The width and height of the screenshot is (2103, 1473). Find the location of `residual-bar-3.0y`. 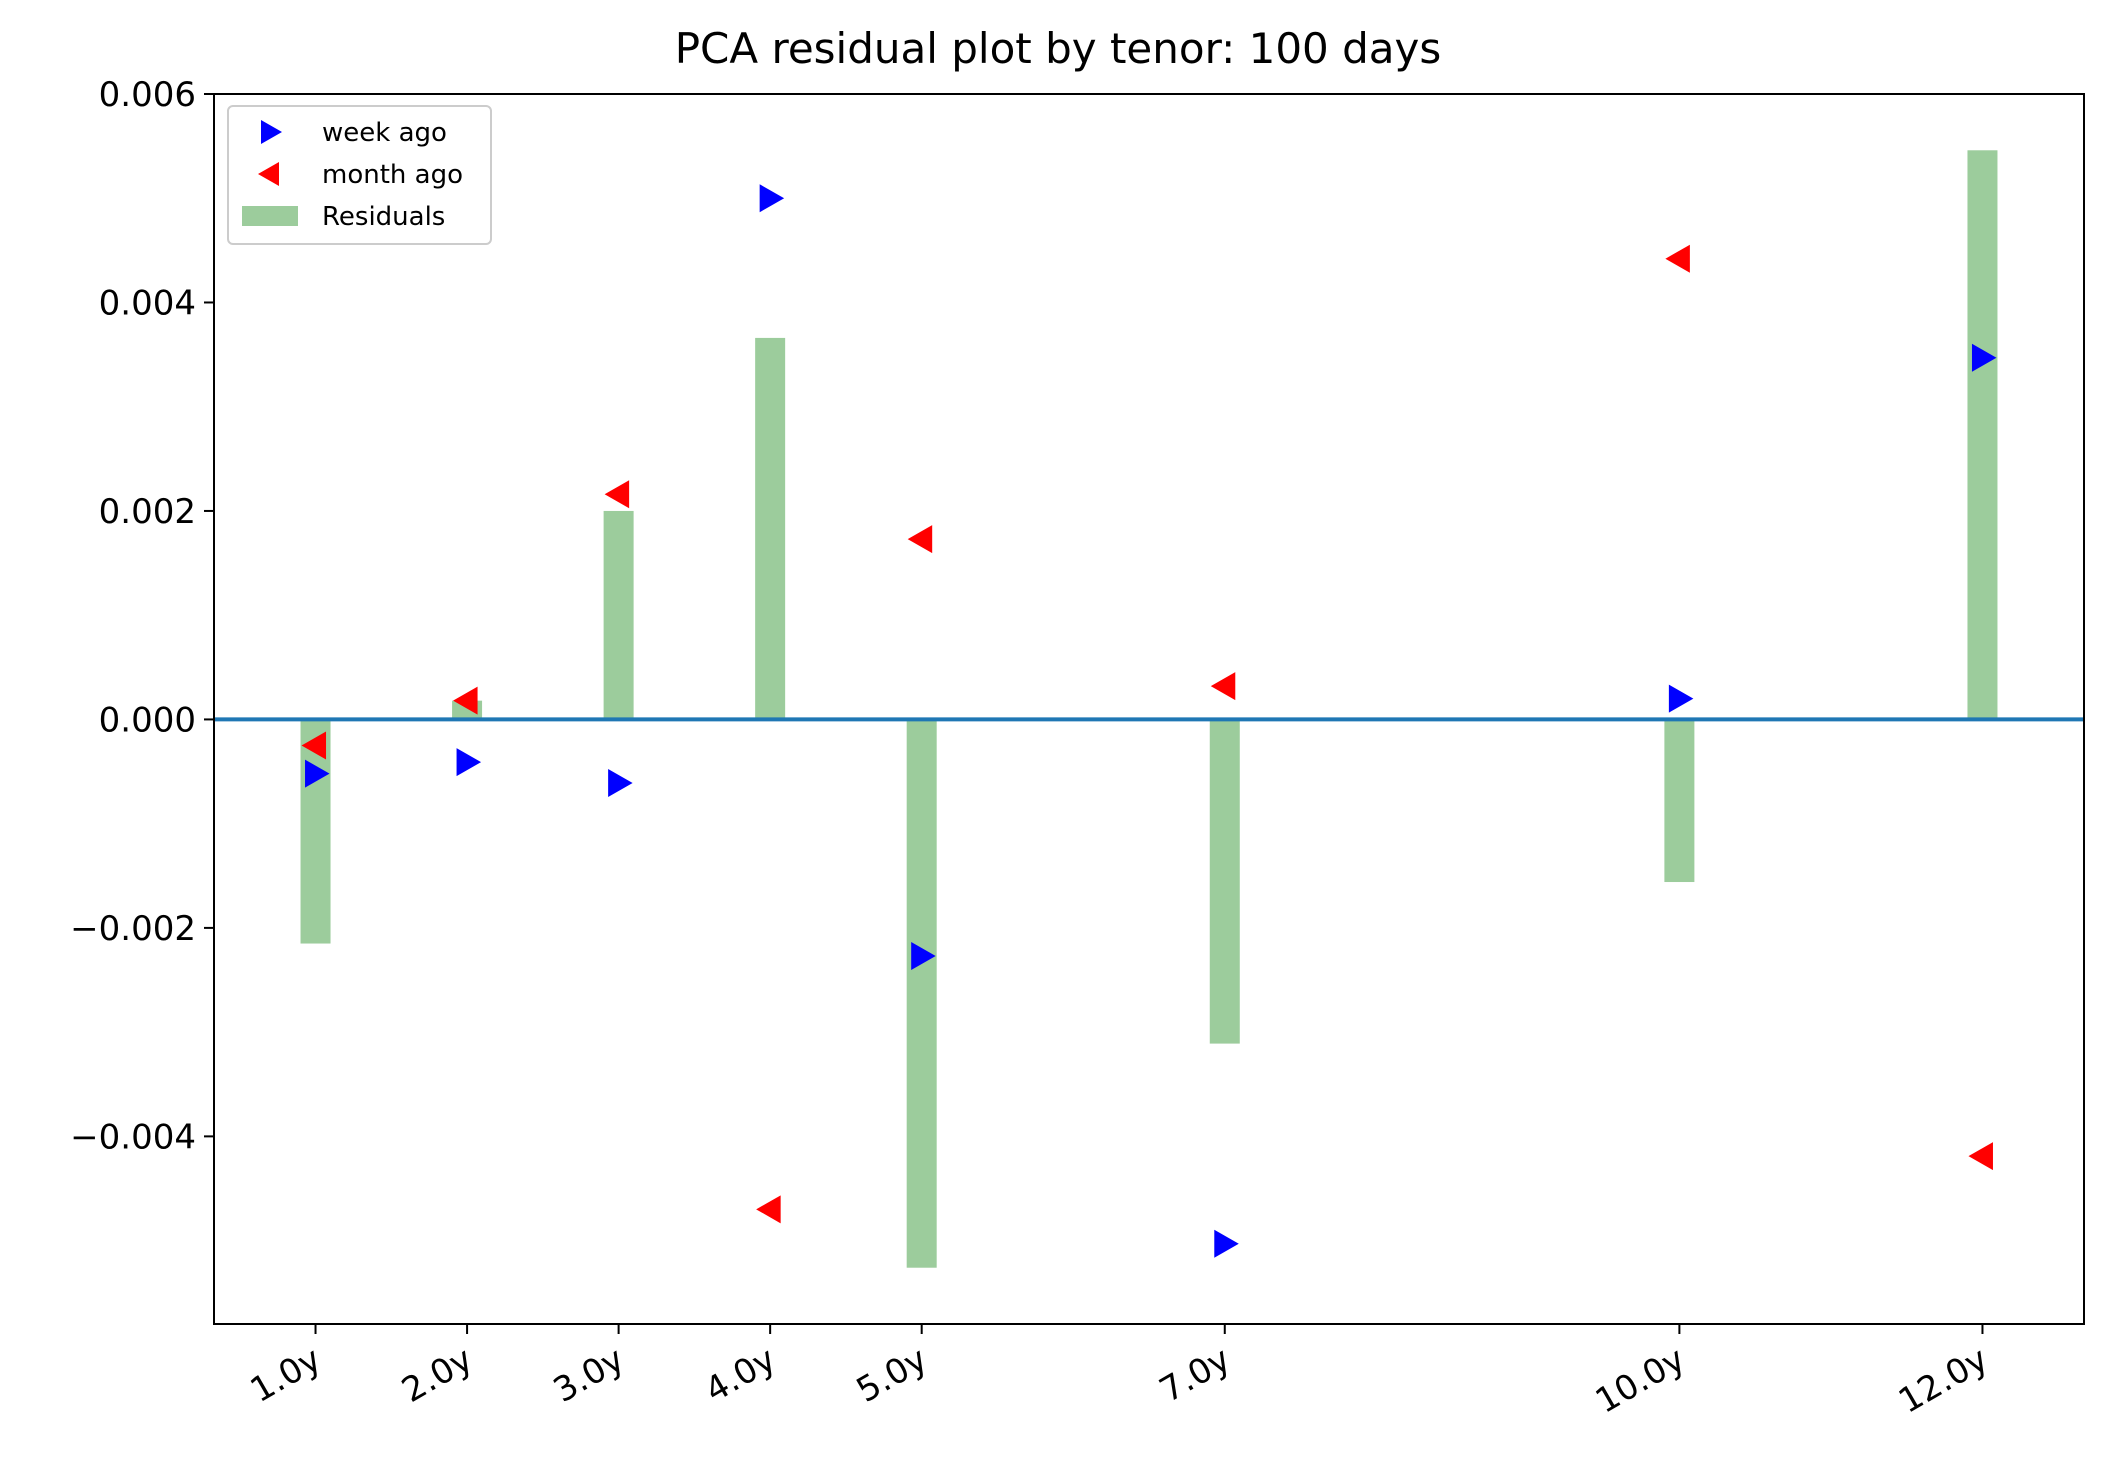

residual-bar-3.0y is located at coordinates (618, 615).